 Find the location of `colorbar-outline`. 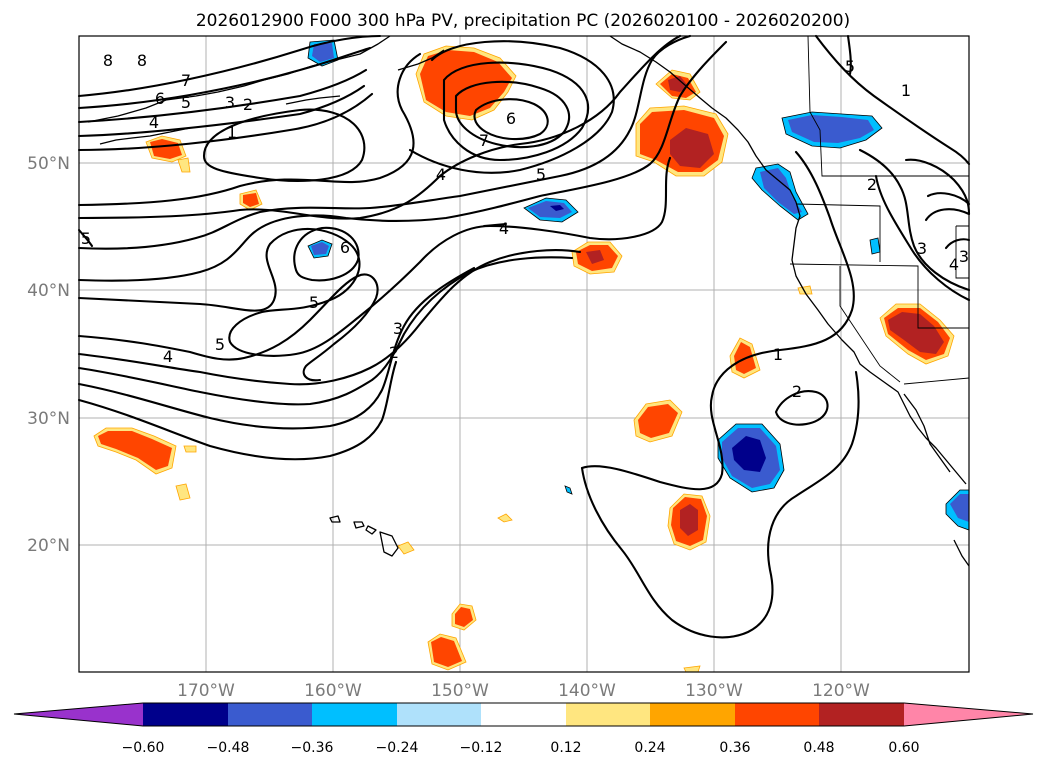

colorbar-outline is located at coordinates (523, 714).